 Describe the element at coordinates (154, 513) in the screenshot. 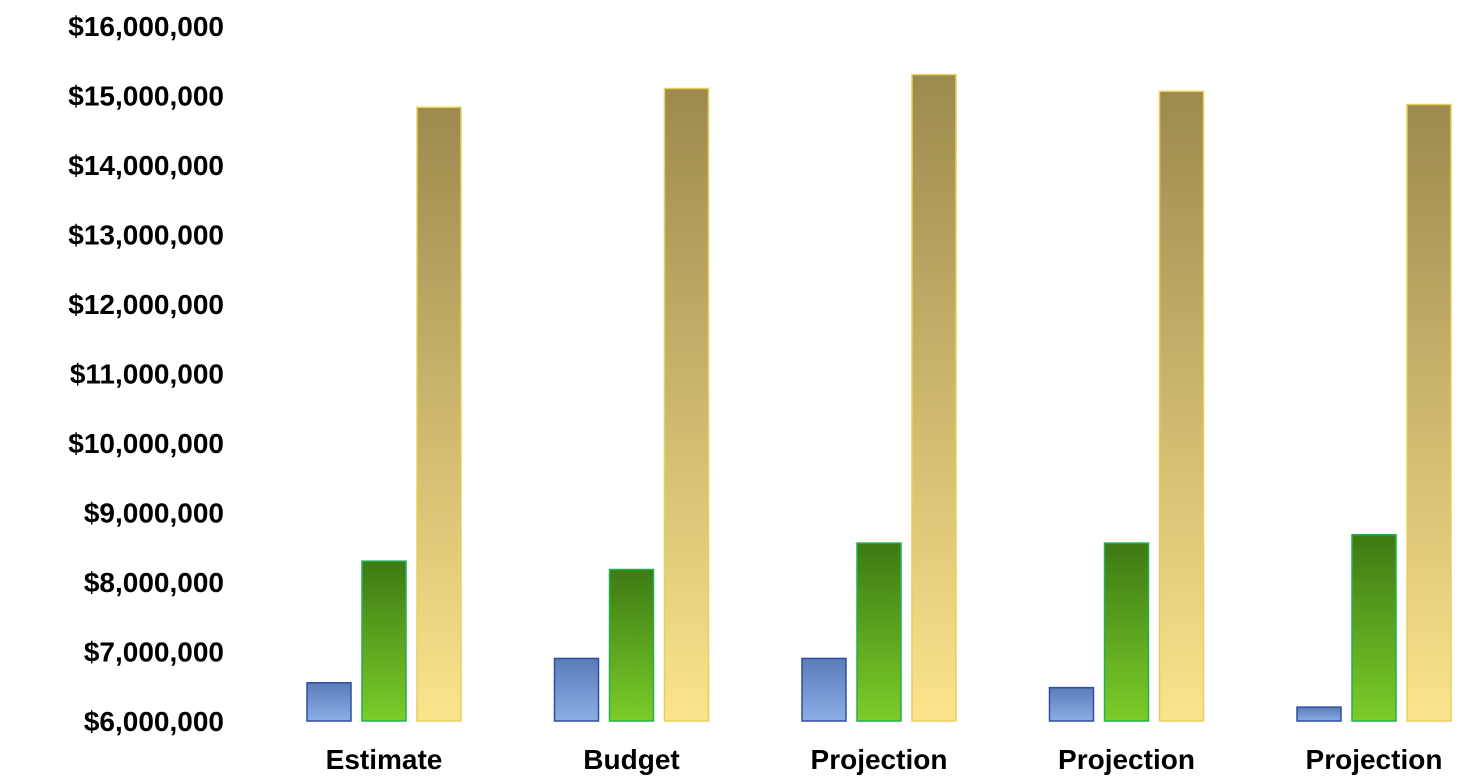

I see `y-tick-label: $9,000,000` at that location.